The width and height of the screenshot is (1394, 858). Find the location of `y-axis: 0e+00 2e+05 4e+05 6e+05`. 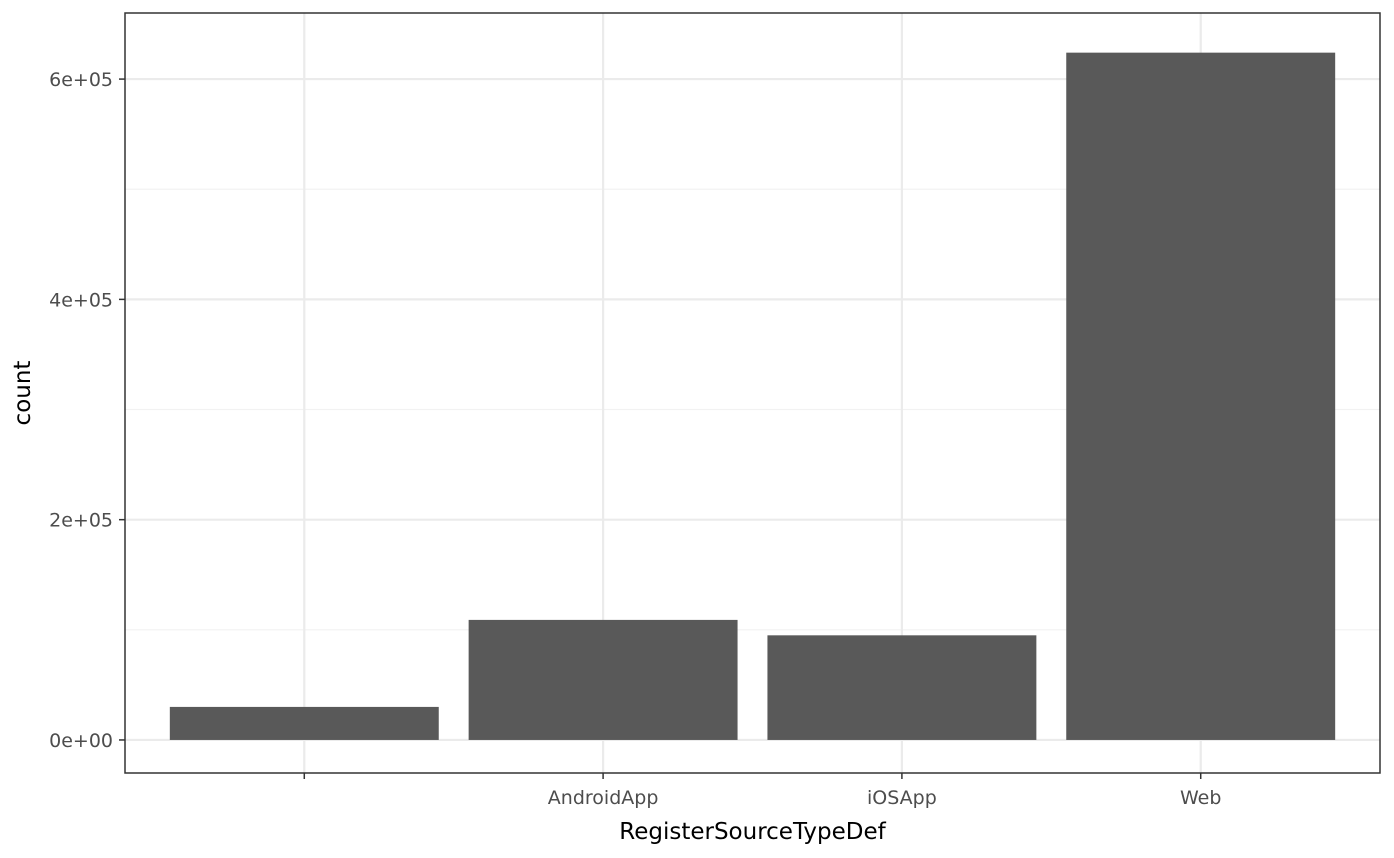

y-axis: 0e+00 2e+05 4e+05 6e+05 is located at coordinates (87, 410).